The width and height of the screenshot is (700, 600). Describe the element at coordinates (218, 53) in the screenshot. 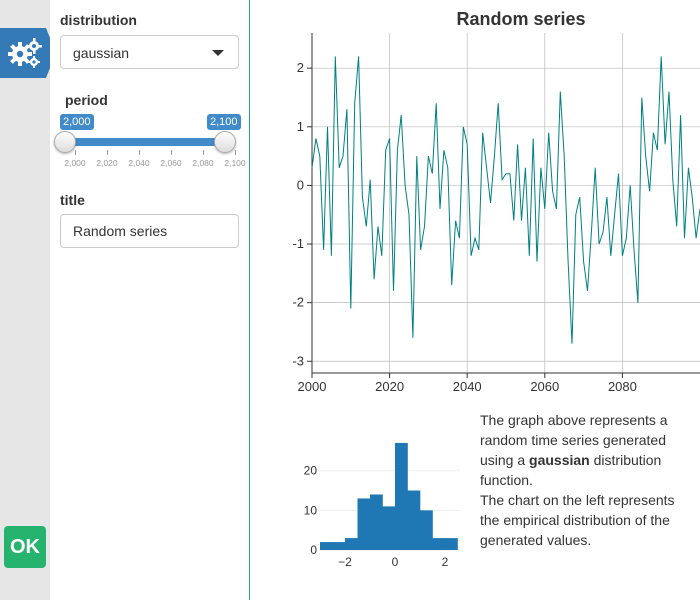

I see `chevron-down-icon` at that location.